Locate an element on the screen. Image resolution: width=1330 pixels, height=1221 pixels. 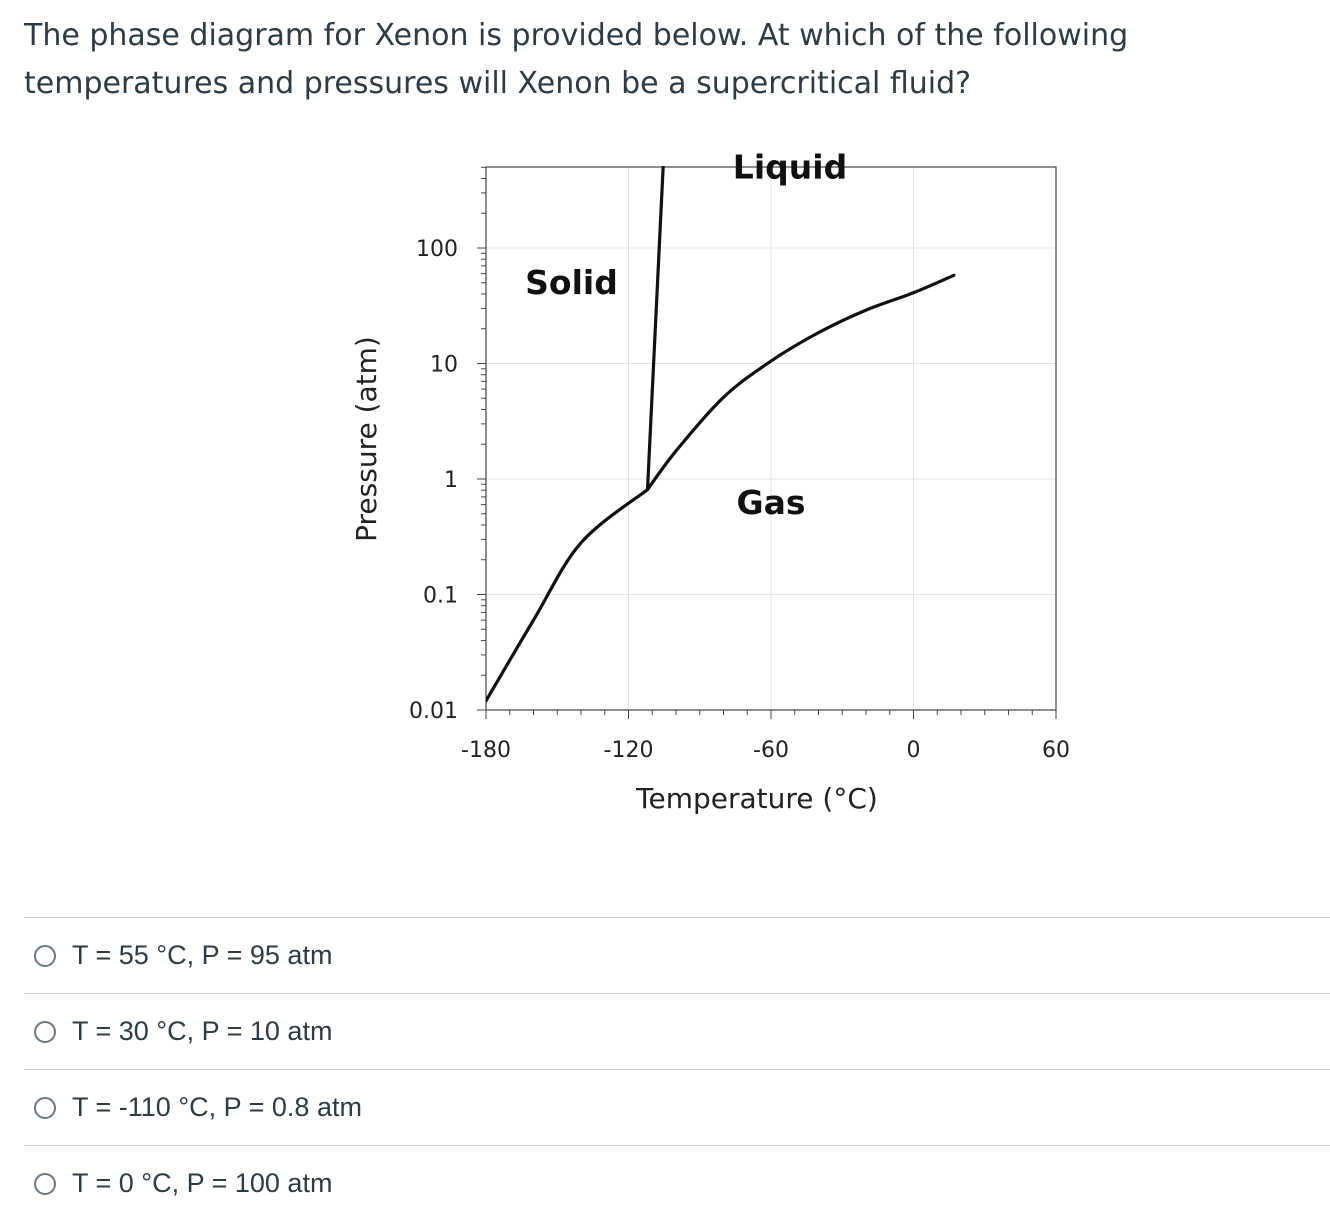
y-tick-label: 100 is located at coordinates (437, 249).